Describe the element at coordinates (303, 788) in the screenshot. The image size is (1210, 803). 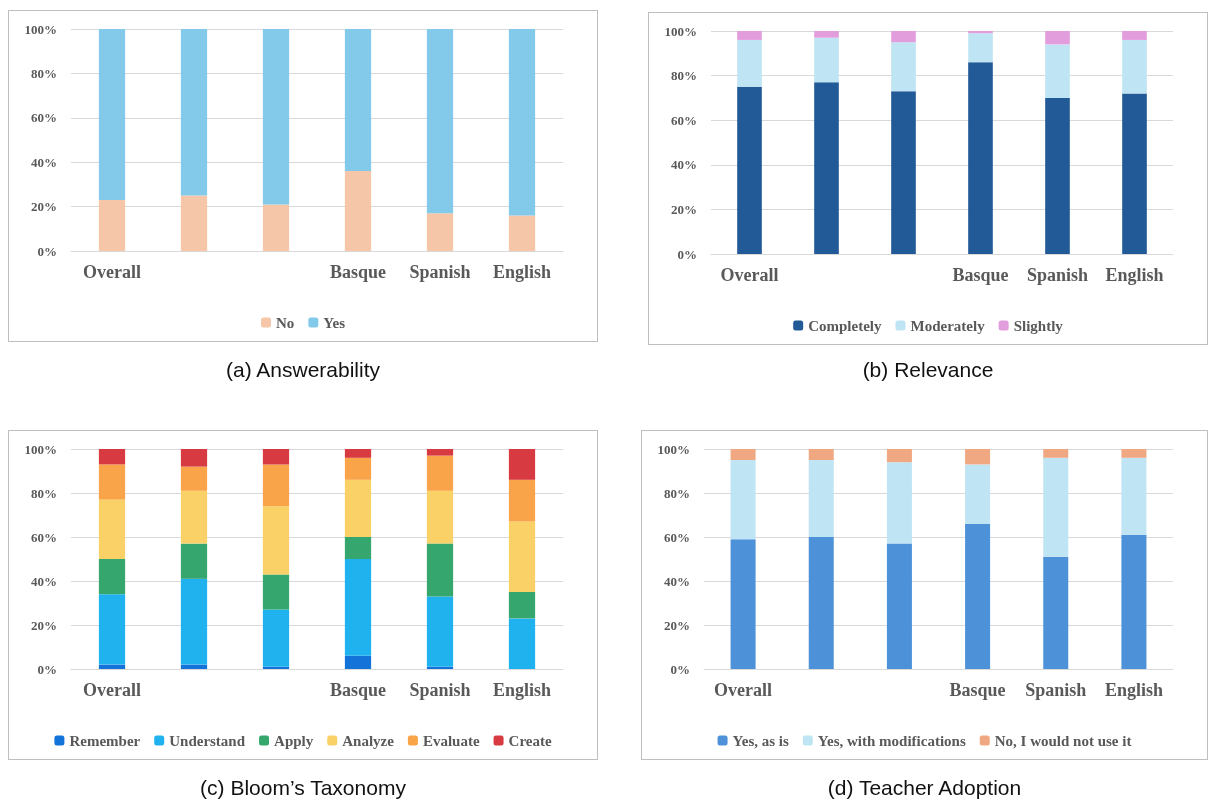
I see `text: (c) Bloom’s Taxonomy` at that location.